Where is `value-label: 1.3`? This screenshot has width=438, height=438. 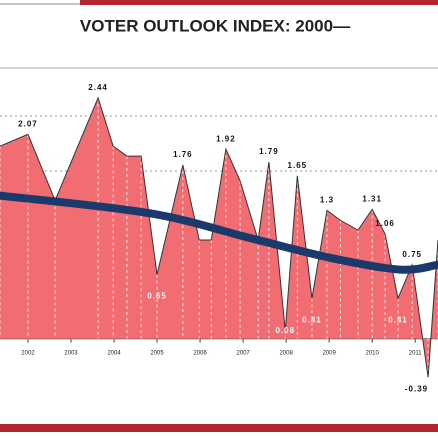 value-label: 1.3 is located at coordinates (327, 199).